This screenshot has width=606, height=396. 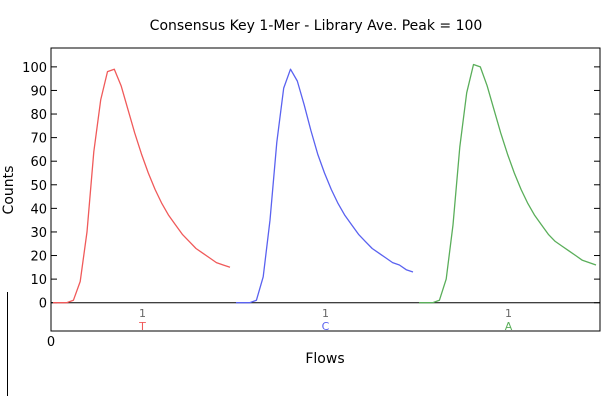 What do you see at coordinates (324, 359) in the screenshot?
I see `x-axis-label: Flows` at bounding box center [324, 359].